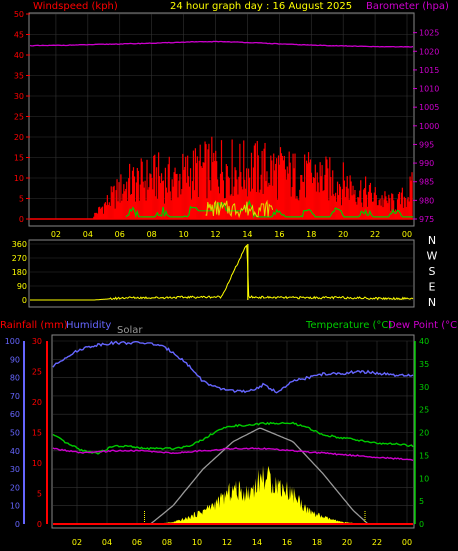 The height and width of the screenshot is (551, 458). What do you see at coordinates (88, 325) in the screenshot?
I see `humidity-label: Humidity` at bounding box center [88, 325].